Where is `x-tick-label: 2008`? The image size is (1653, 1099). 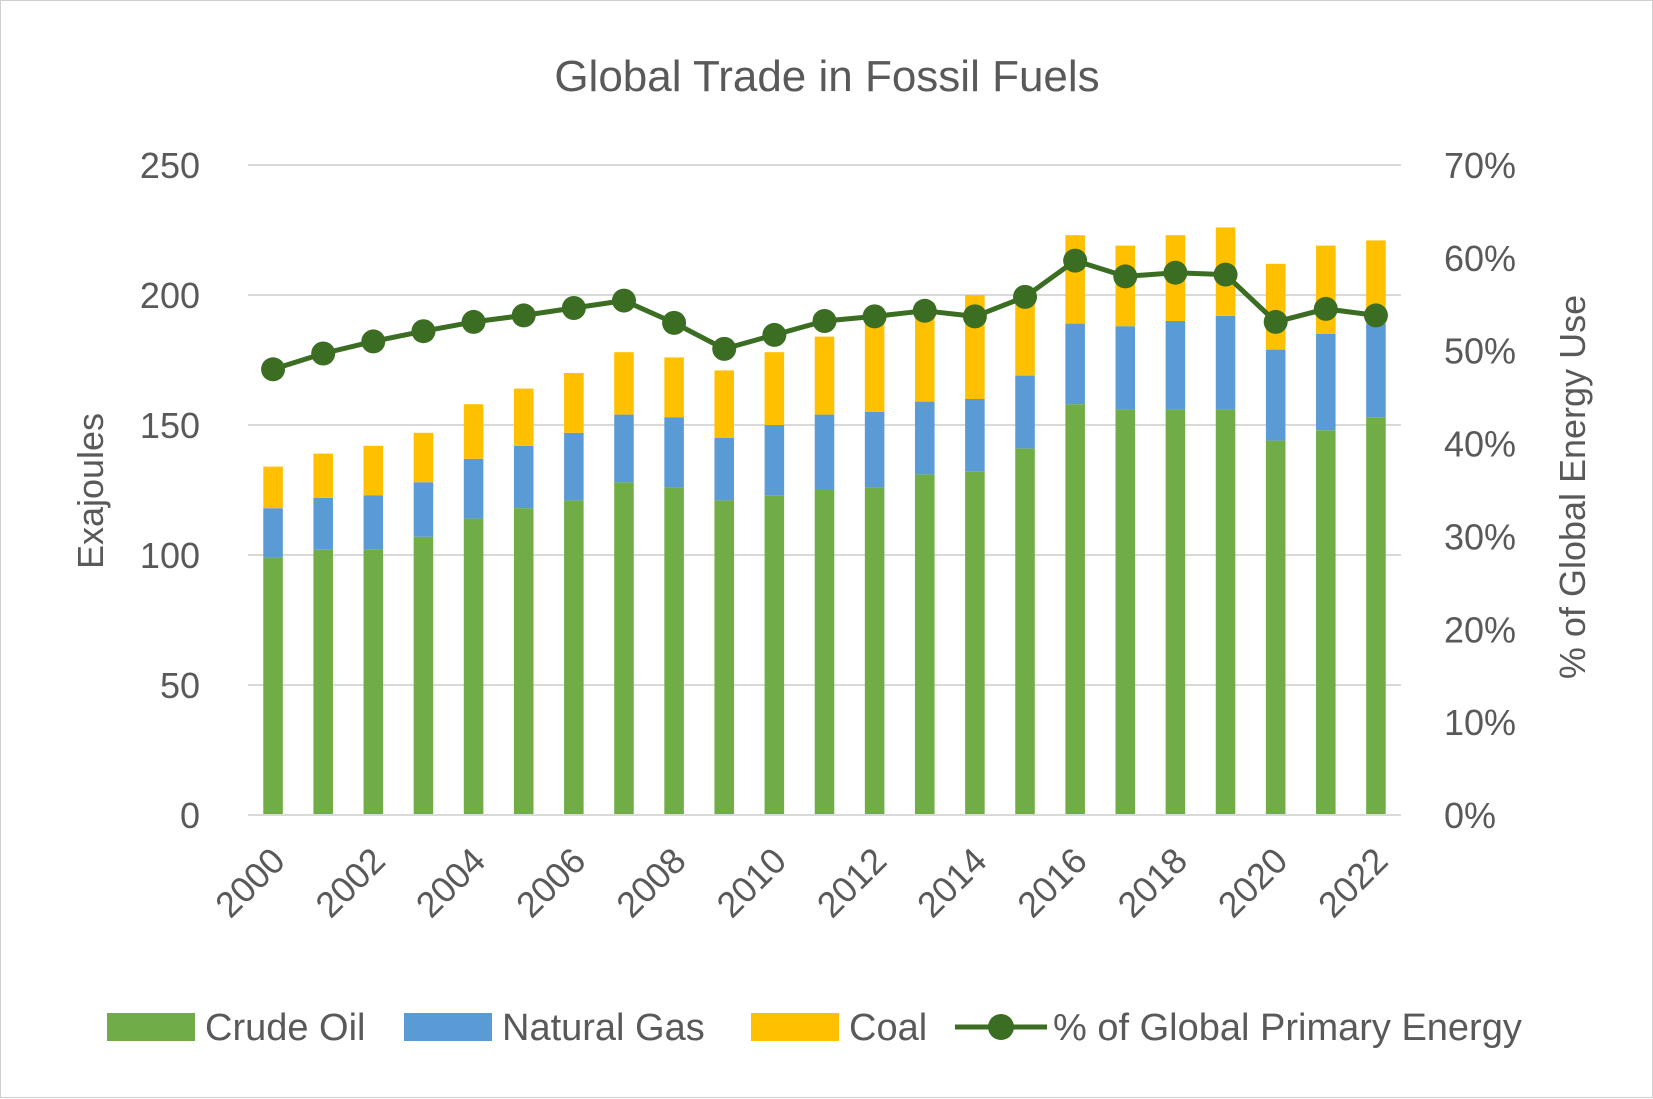 x-tick-label: 2008 is located at coordinates (651, 883).